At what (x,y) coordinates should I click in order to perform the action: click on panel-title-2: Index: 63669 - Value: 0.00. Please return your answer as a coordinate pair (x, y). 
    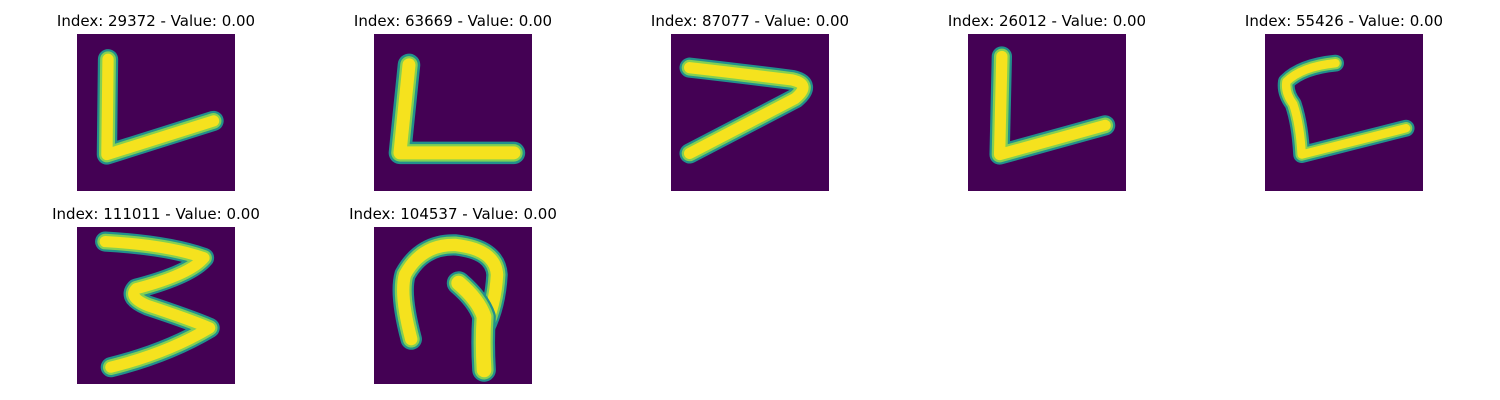
    Looking at the image, I should click on (453, 21).